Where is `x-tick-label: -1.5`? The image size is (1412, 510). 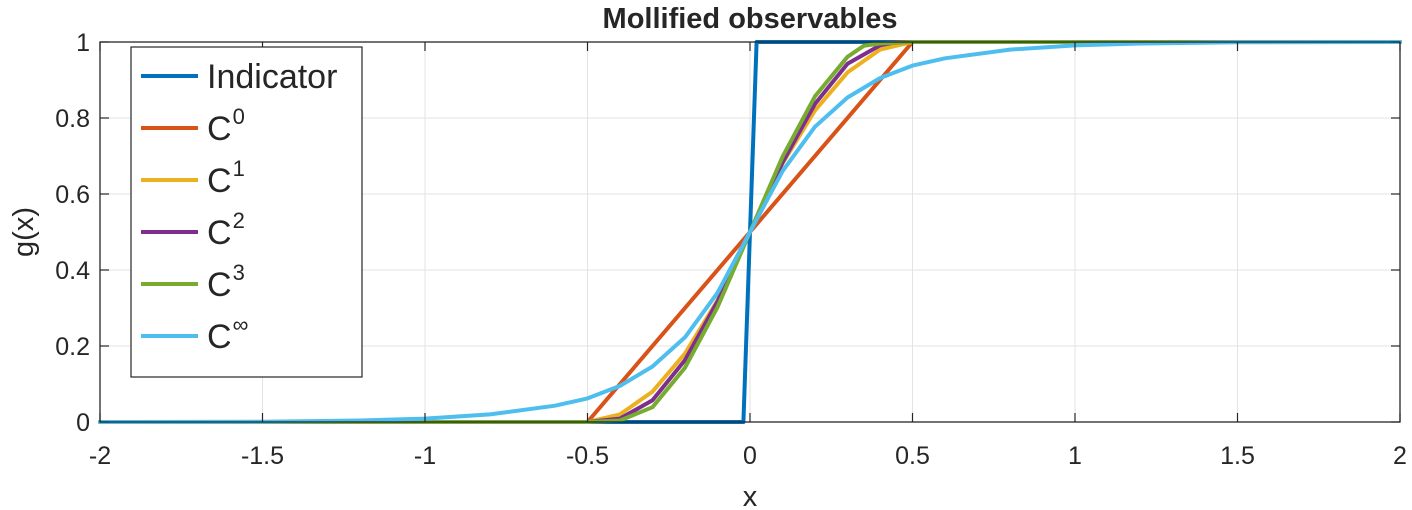
x-tick-label: -1.5 is located at coordinates (262, 456).